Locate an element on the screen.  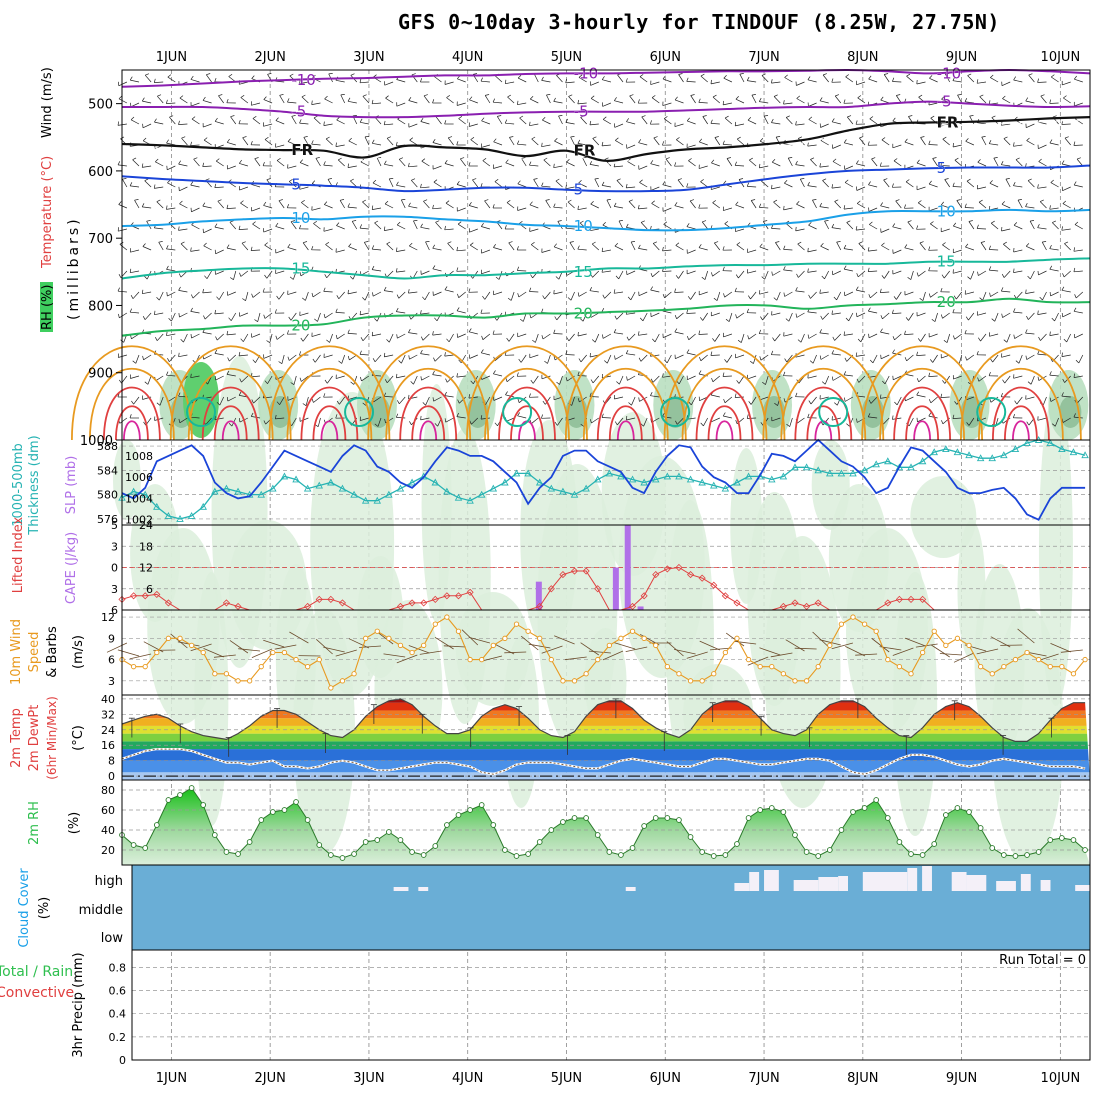
high-cloud-gap is located at coordinates (806, 885).